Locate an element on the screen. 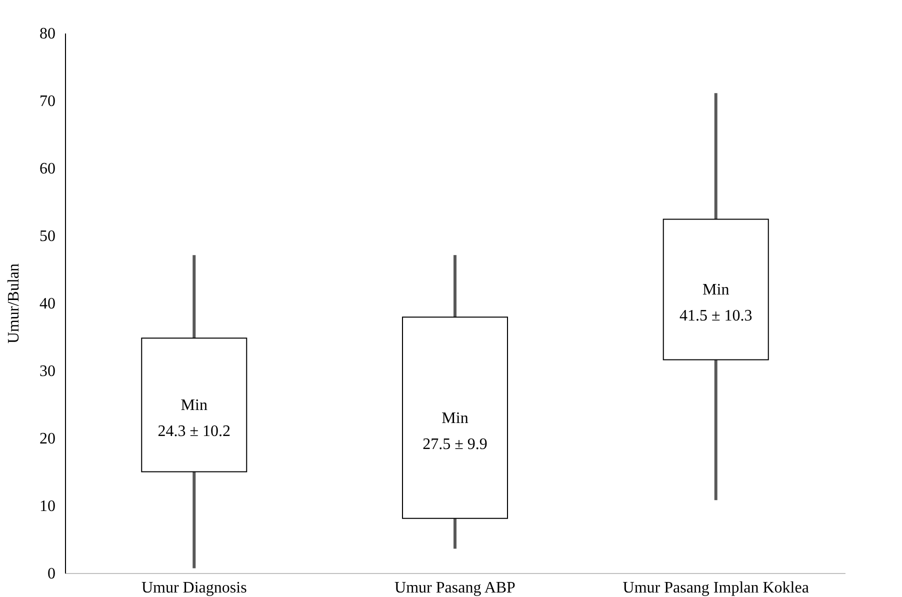 The height and width of the screenshot is (597, 902). y-axis-title: Umur/Bulan is located at coordinates (14, 304).